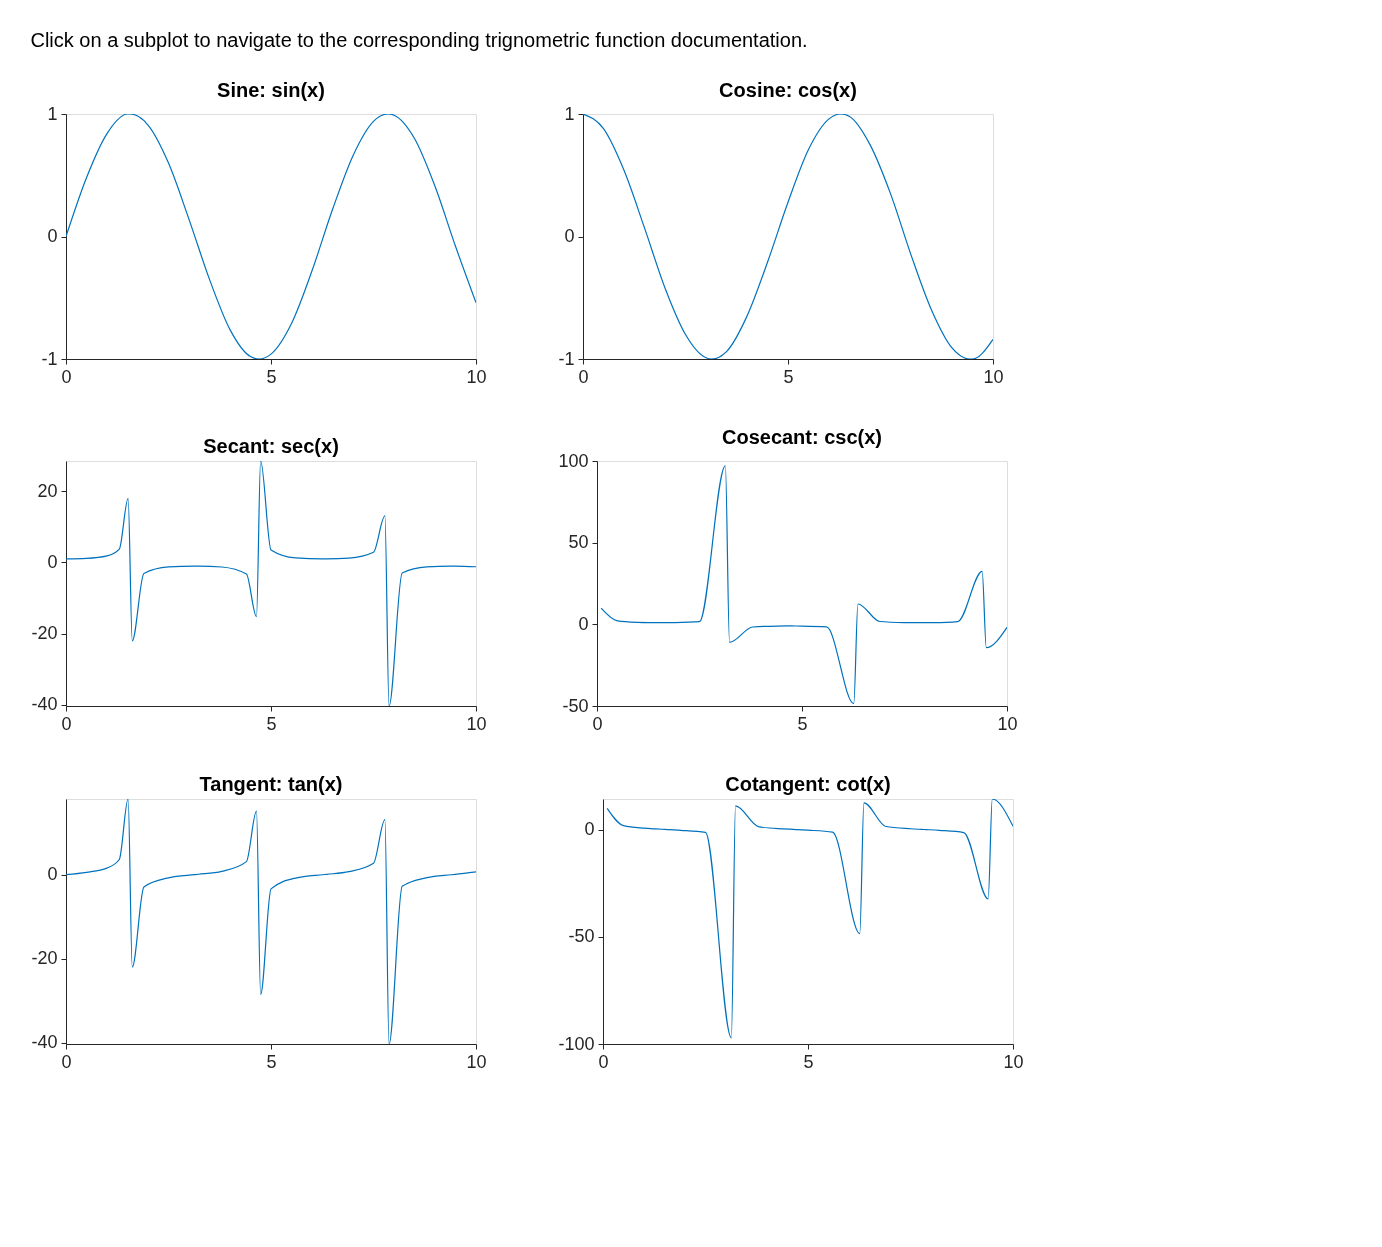 The width and height of the screenshot is (1382, 1247). Describe the element at coordinates (809, 919) in the screenshot. I see `line-series` at that location.